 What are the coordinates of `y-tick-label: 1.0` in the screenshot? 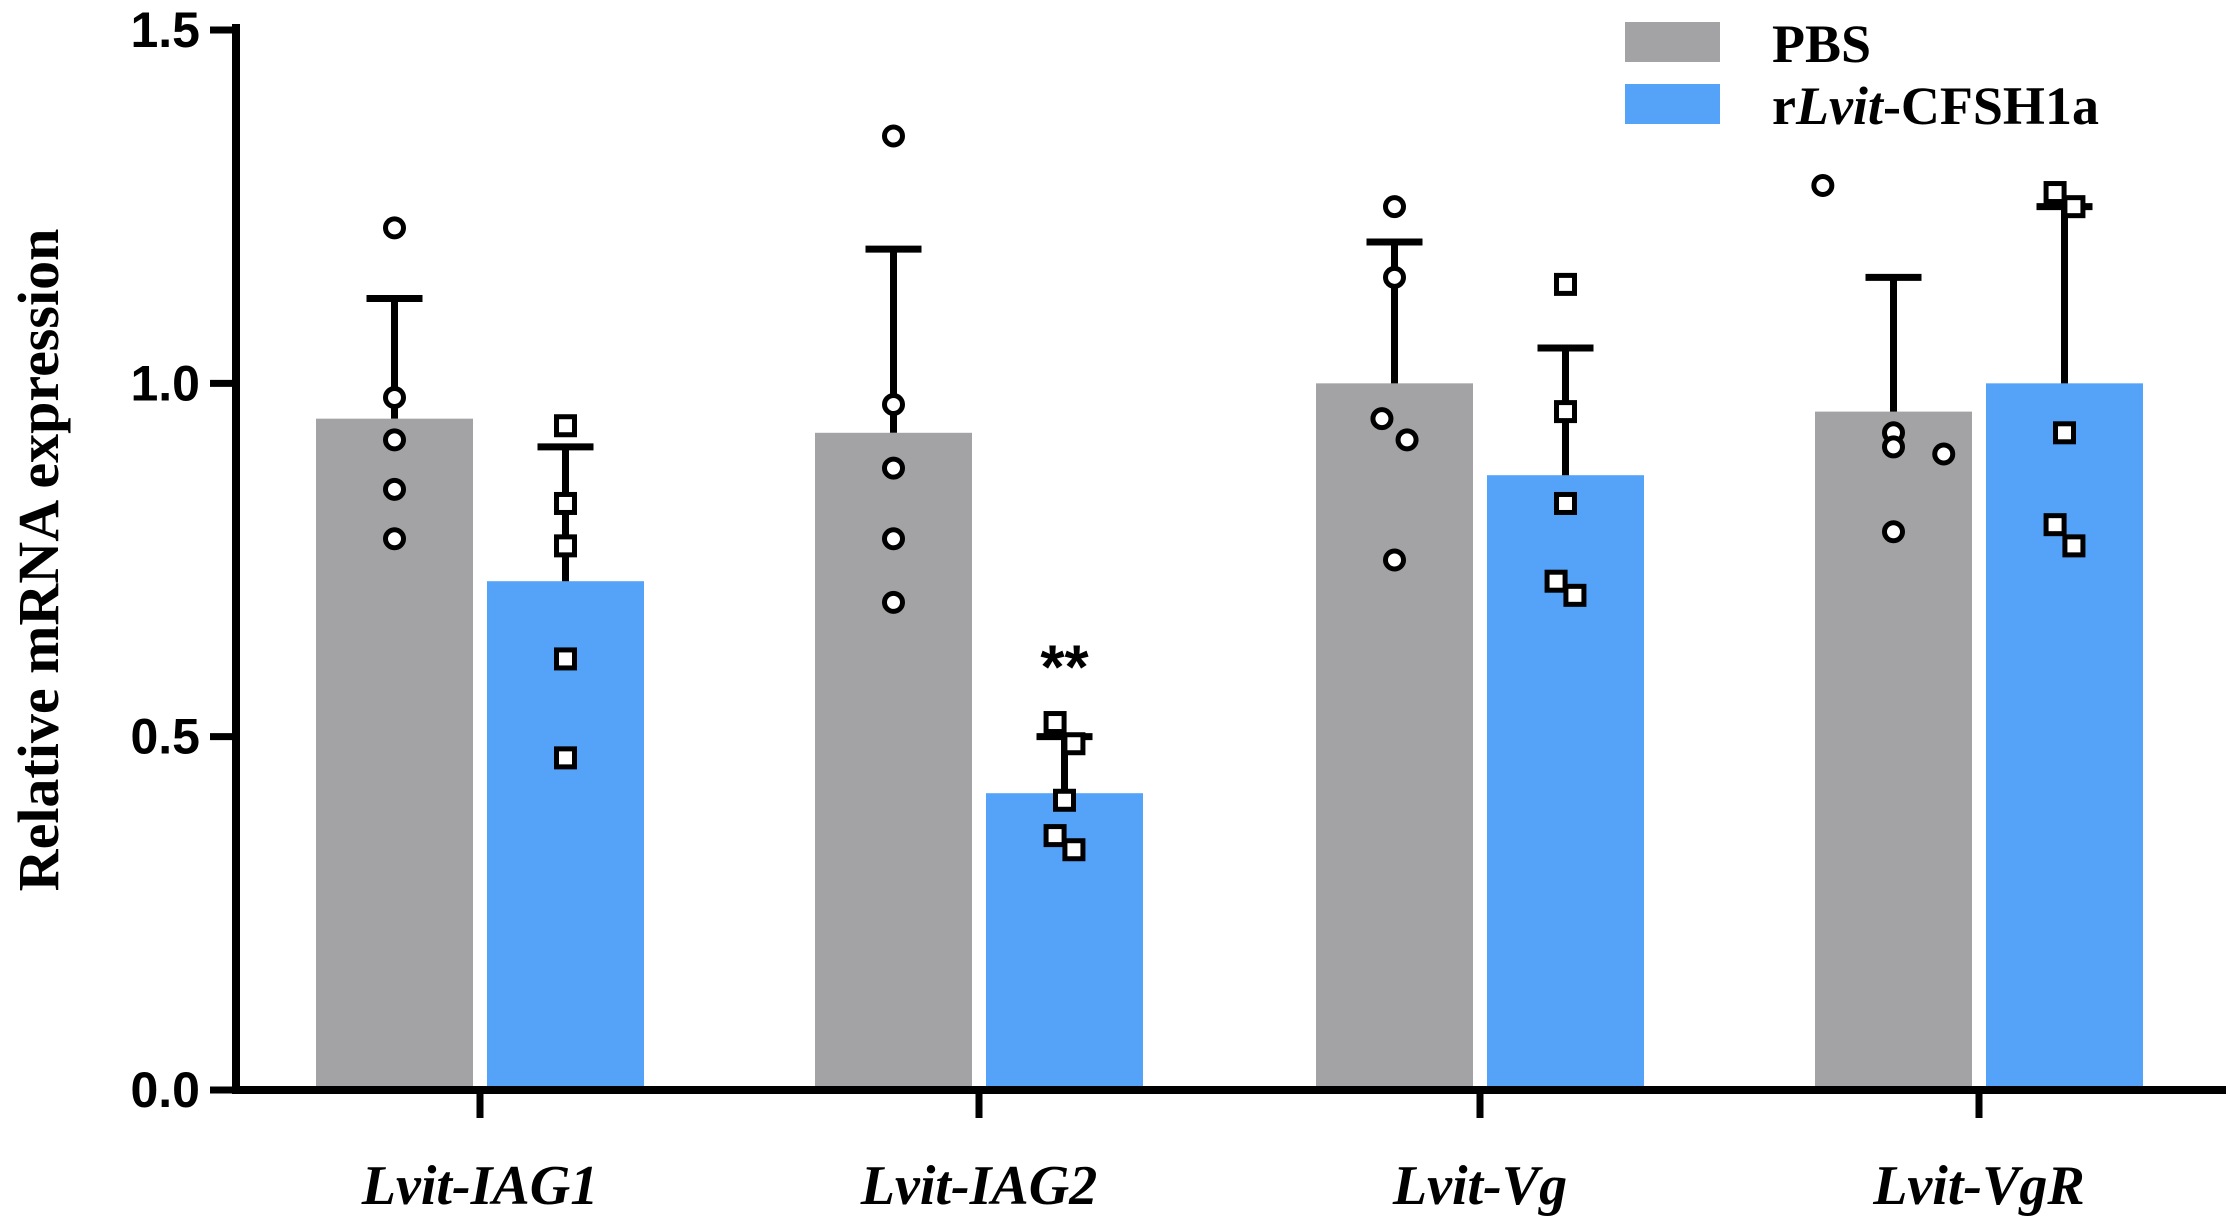 It's located at (165, 383).